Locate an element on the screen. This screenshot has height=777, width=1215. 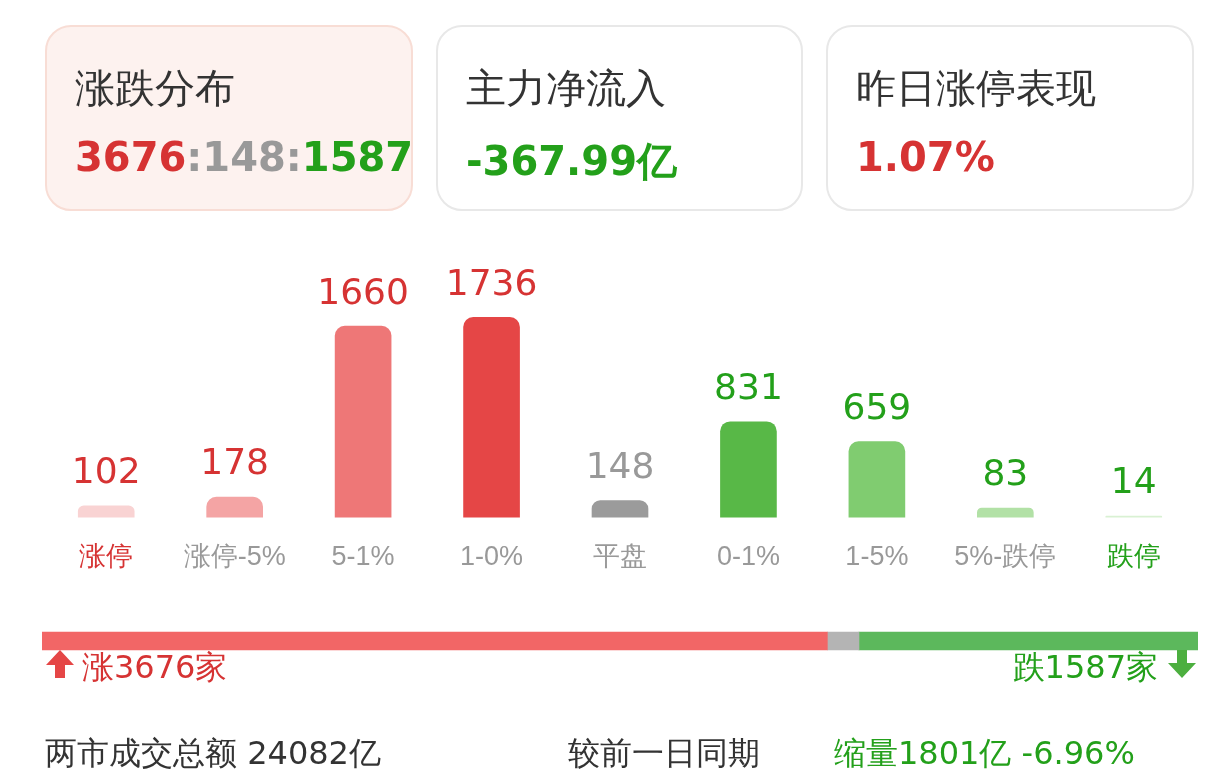
data-label: 148 is located at coordinates (620, 465).